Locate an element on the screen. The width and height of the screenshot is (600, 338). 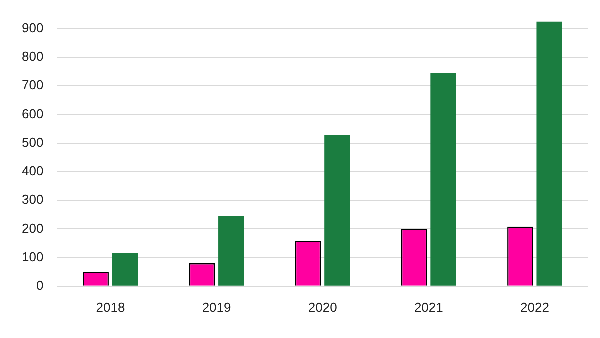
y-tick-label: 800 is located at coordinates (33, 56).